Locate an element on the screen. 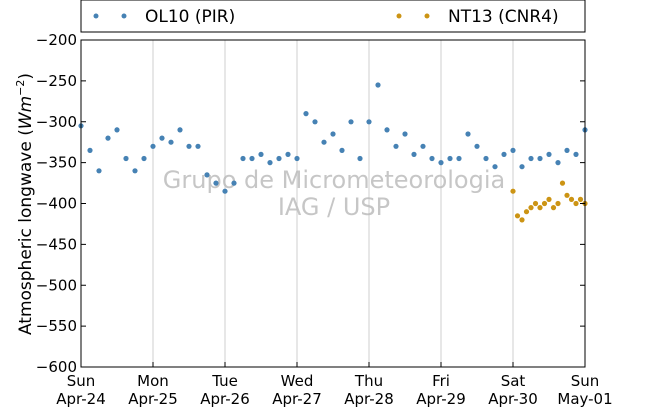 This screenshot has height=409, width=650. x-tick-label: Apr-28 is located at coordinates (369, 399).